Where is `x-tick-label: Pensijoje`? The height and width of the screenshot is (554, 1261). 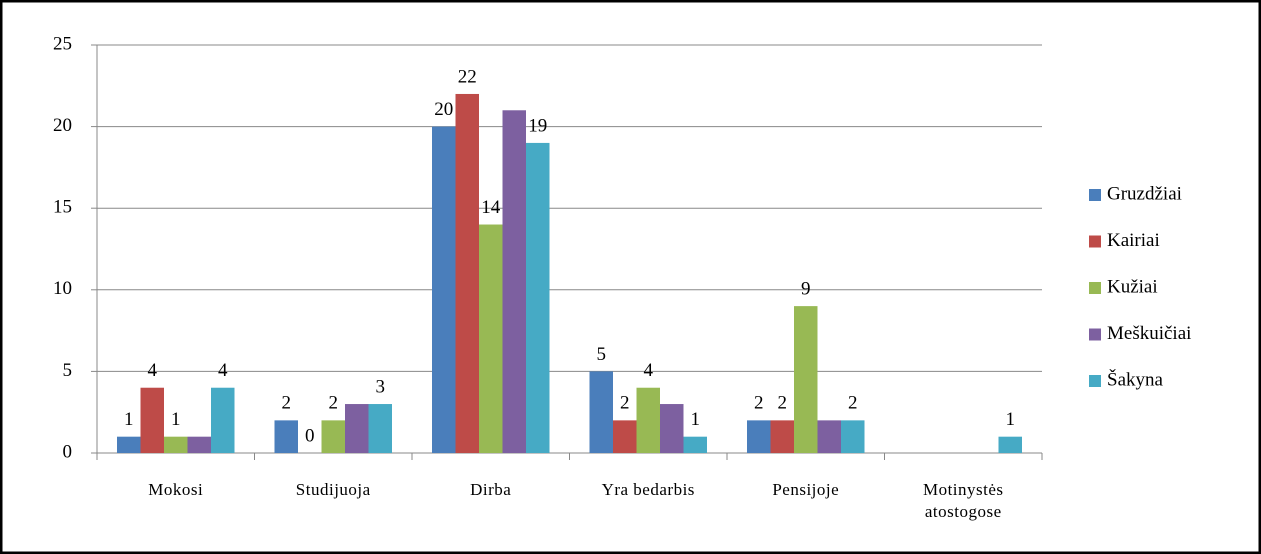
x-tick-label: Pensijoje is located at coordinates (806, 489).